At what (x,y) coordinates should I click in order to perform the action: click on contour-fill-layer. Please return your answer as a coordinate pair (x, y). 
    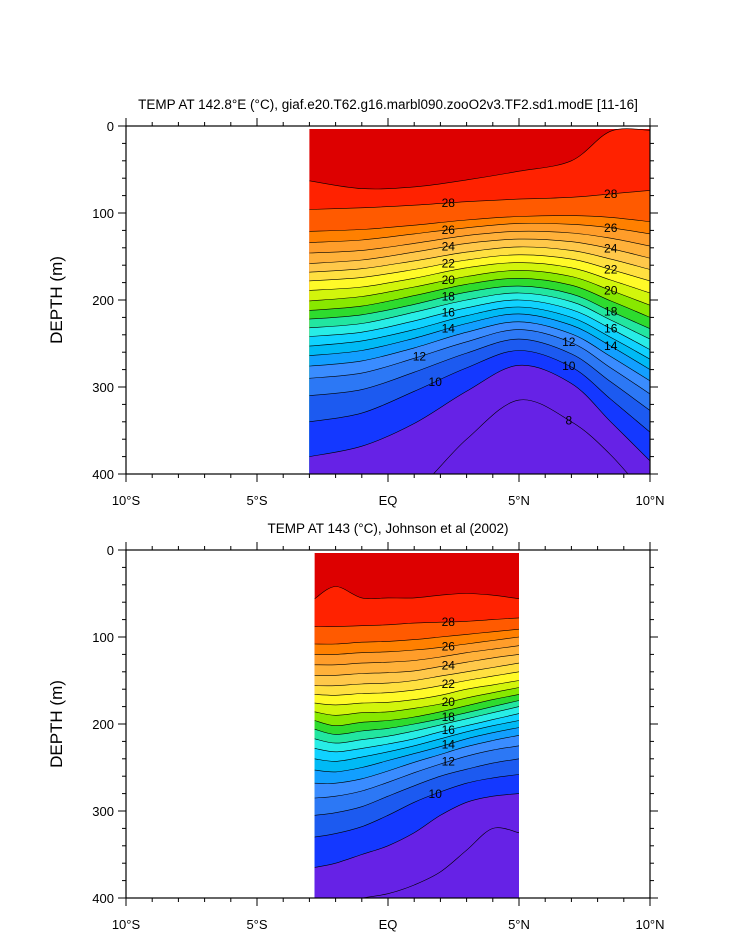
    Looking at the image, I should click on (416, 725).